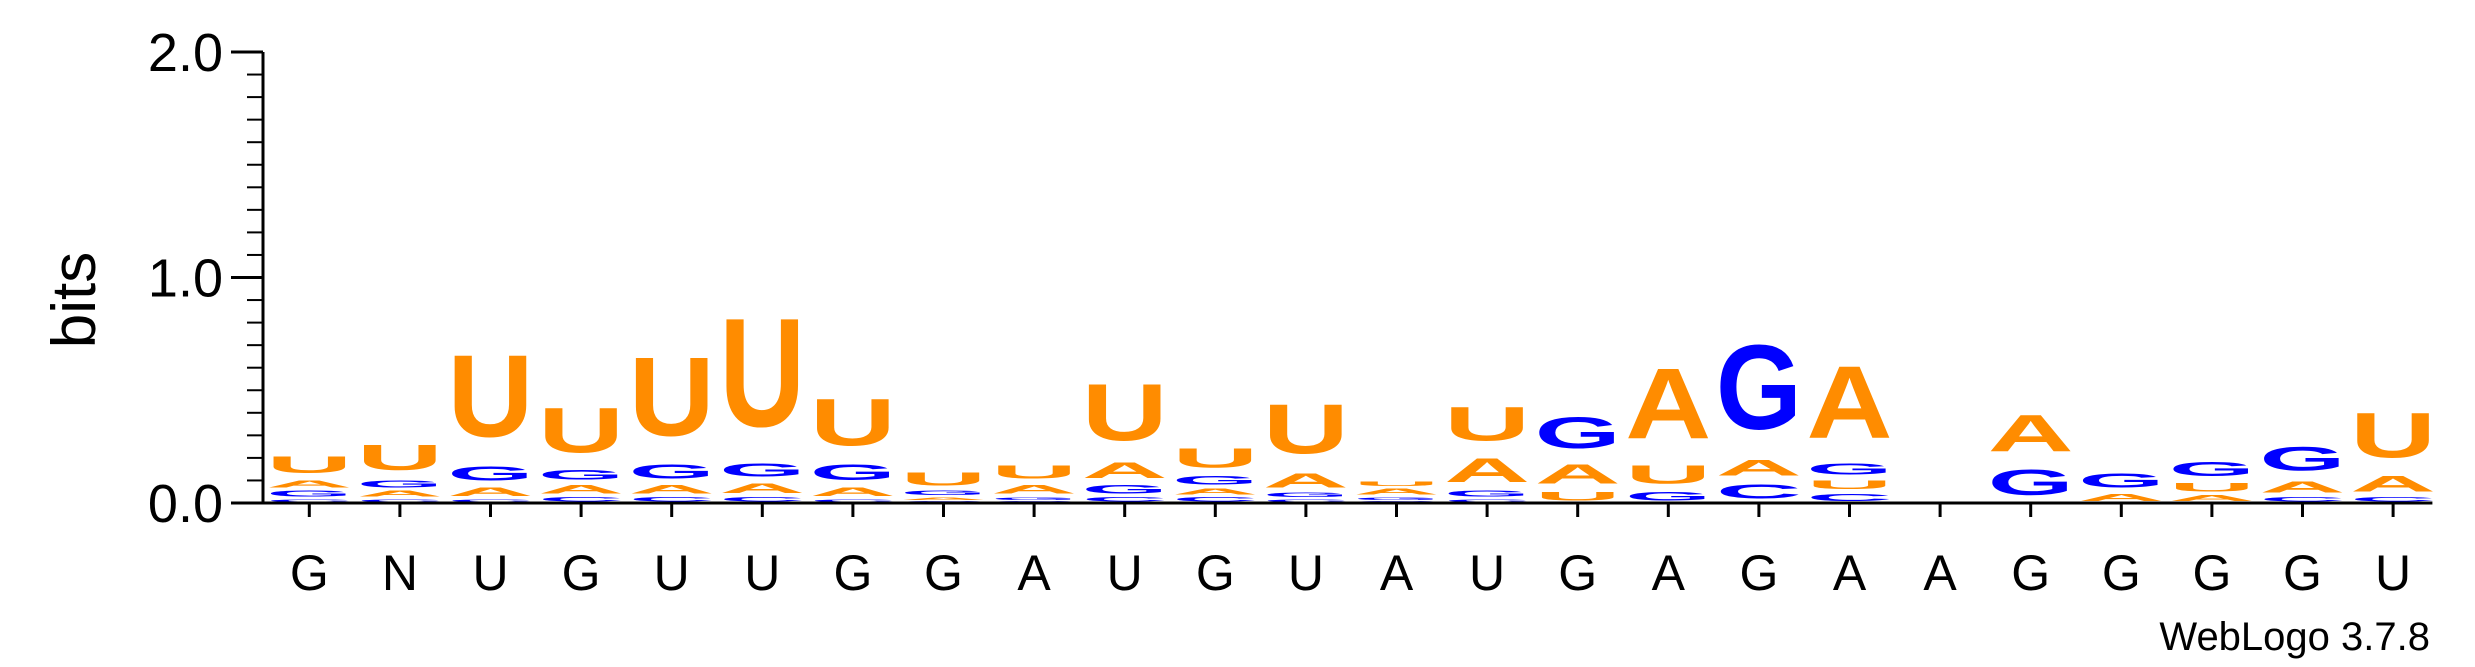  What do you see at coordinates (185, 504) in the screenshot?
I see `y-tick-label: 0.0` at bounding box center [185, 504].